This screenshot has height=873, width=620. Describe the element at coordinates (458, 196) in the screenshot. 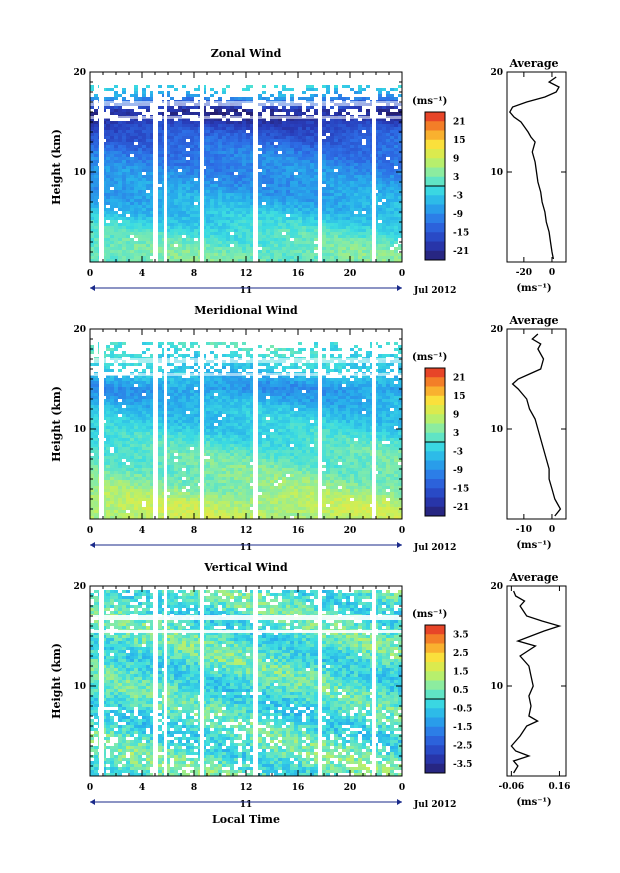

I see `colorbar-tick-label: -3` at that location.